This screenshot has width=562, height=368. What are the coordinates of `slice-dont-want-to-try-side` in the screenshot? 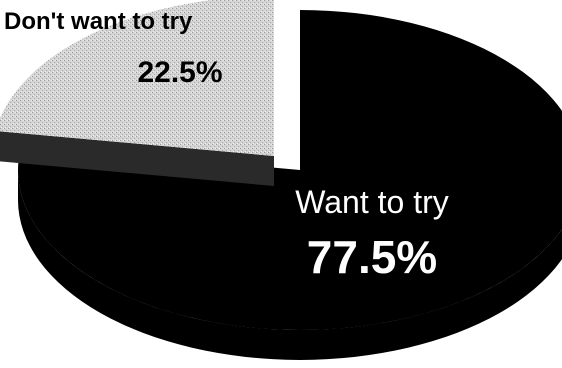 It's located at (137, 158).